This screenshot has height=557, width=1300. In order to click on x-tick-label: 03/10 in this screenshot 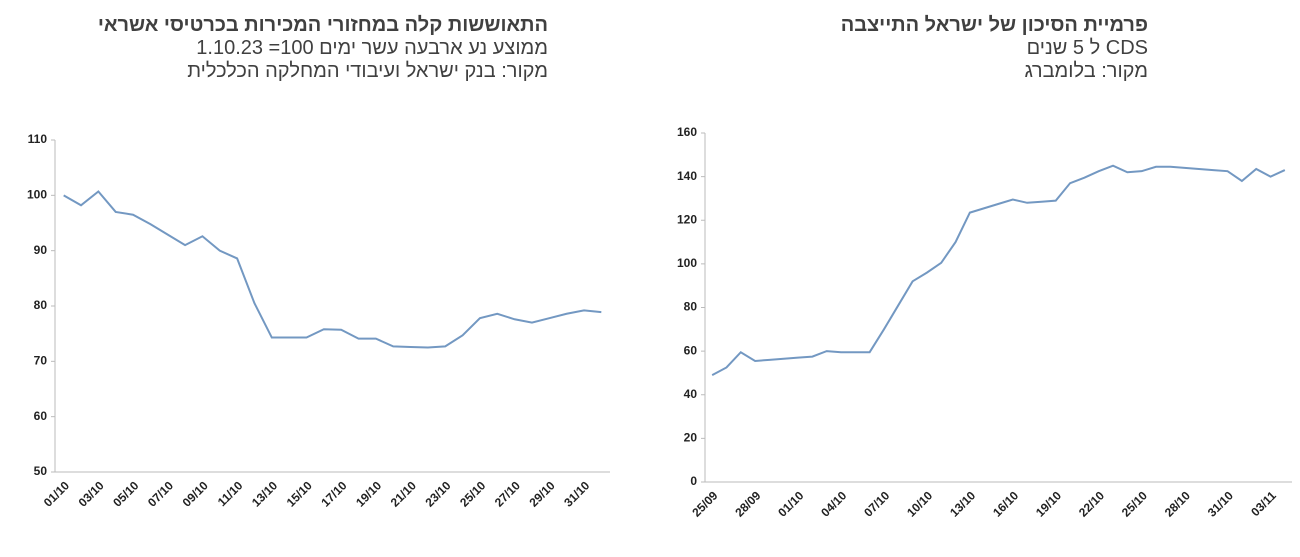, I will do `click(91, 493)`.